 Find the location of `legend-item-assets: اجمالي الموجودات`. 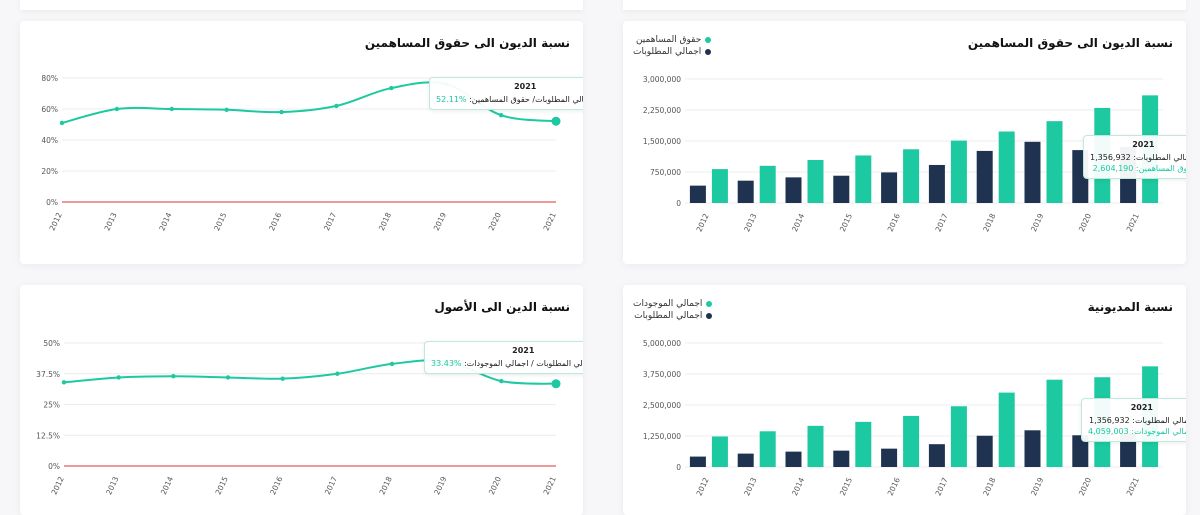

legend-item-assets: اجمالي الموجودات is located at coordinates (673, 304).